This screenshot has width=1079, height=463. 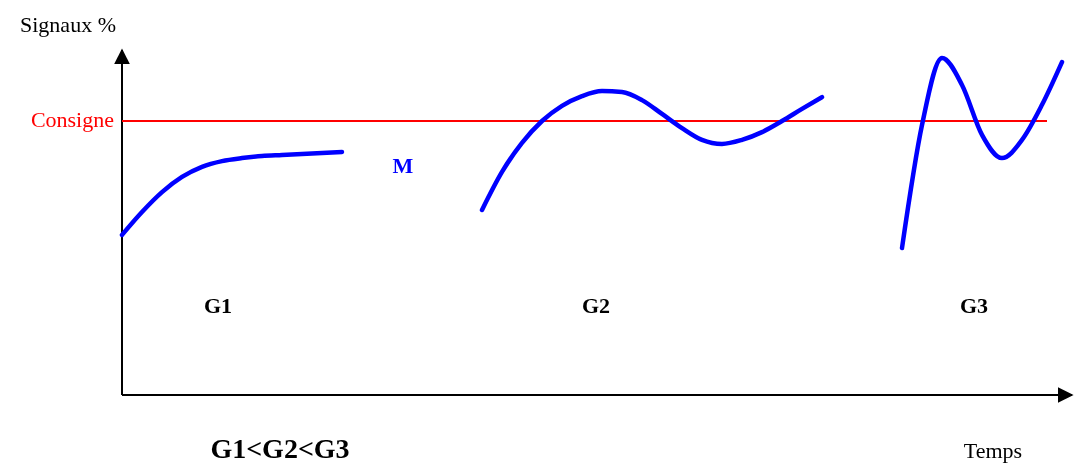 I want to click on annotation: G1, so click(x=218, y=305).